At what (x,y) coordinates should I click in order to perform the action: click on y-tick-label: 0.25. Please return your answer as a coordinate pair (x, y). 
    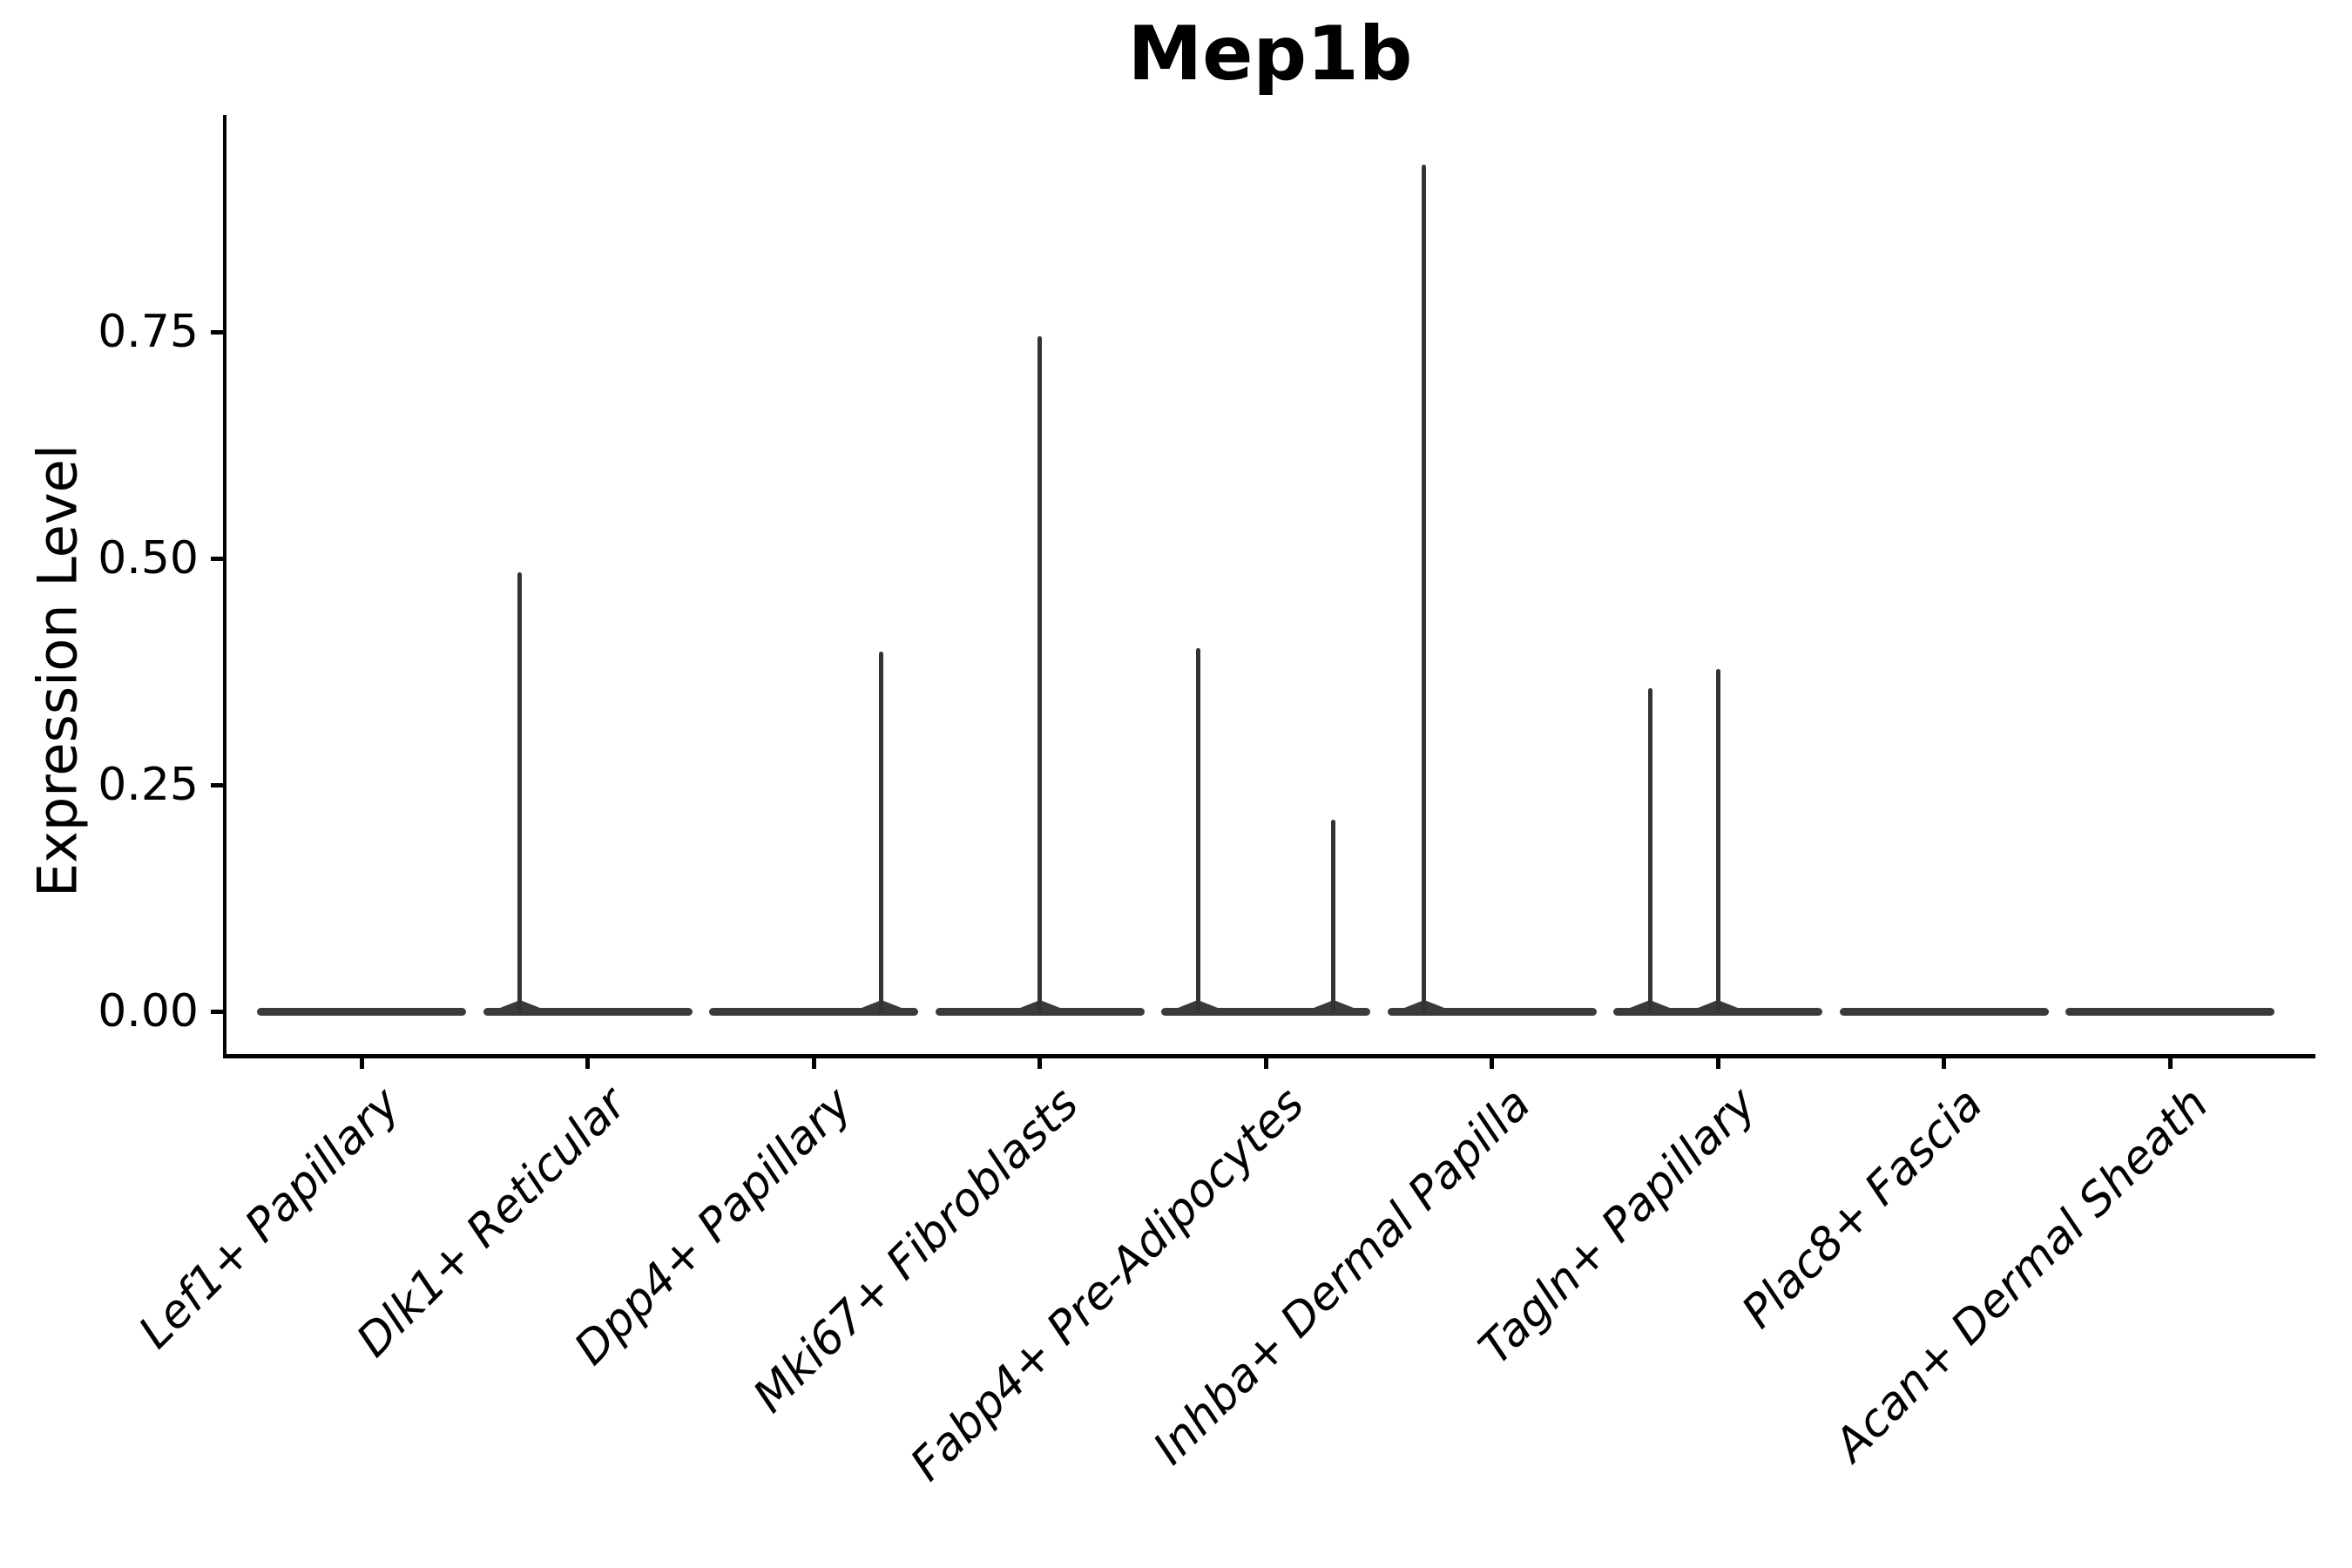
    Looking at the image, I should click on (148, 785).